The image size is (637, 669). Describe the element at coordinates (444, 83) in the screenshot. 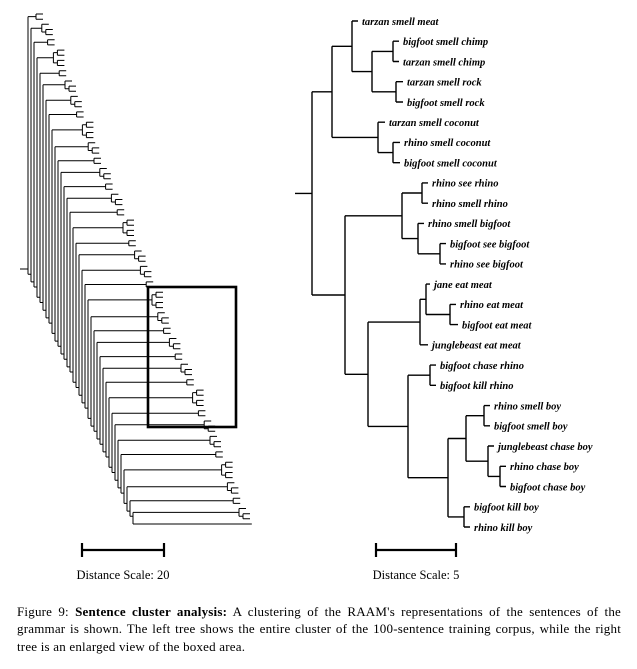

I see `dendrogram-leaf-label: tarzan smell rock` at that location.